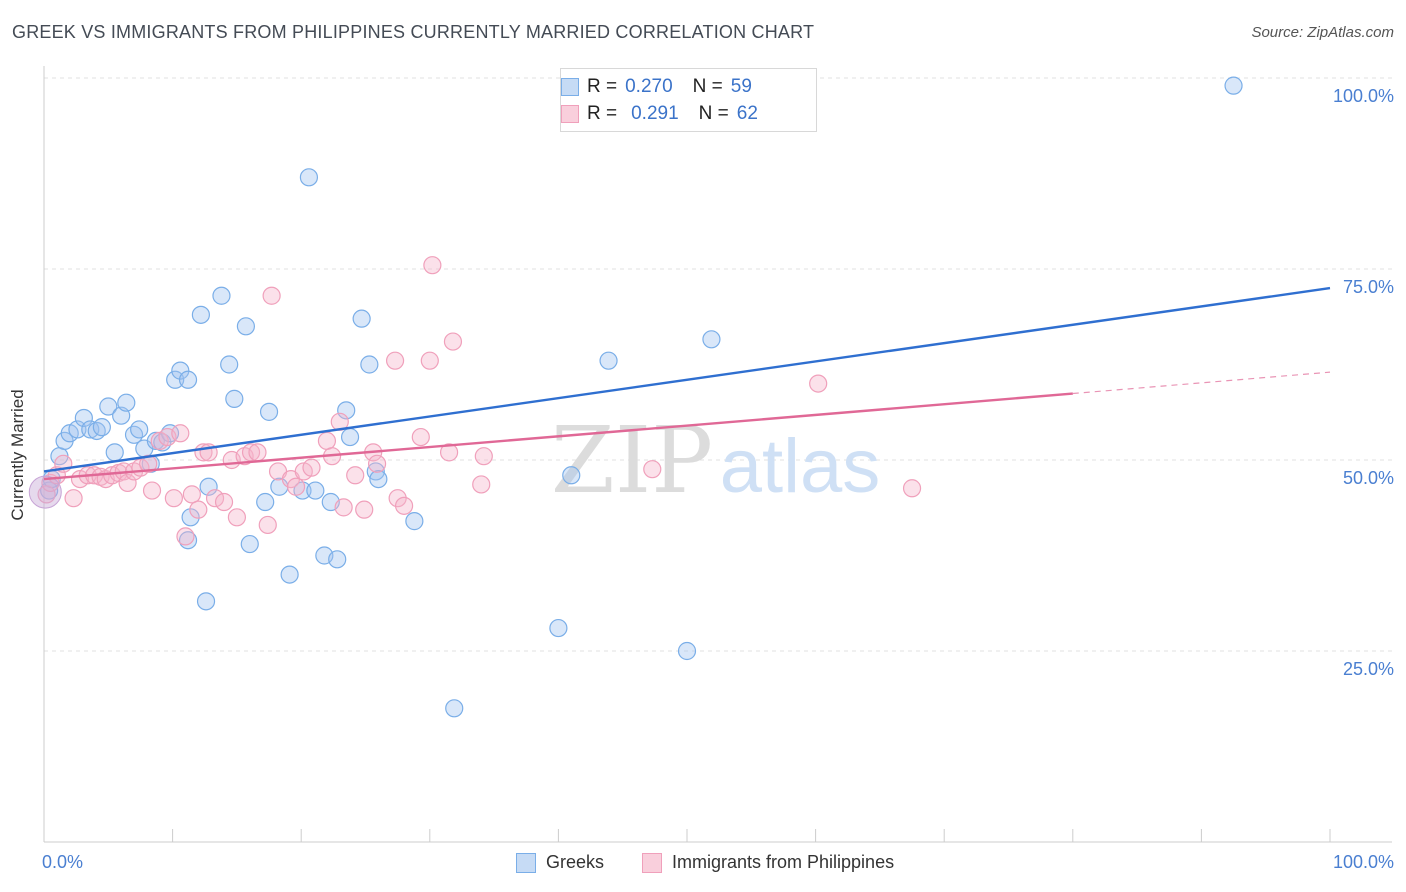 The height and width of the screenshot is (892, 1406). Describe the element at coordinates (526, 862) in the screenshot. I see `legend-swatch-greeks` at that location.